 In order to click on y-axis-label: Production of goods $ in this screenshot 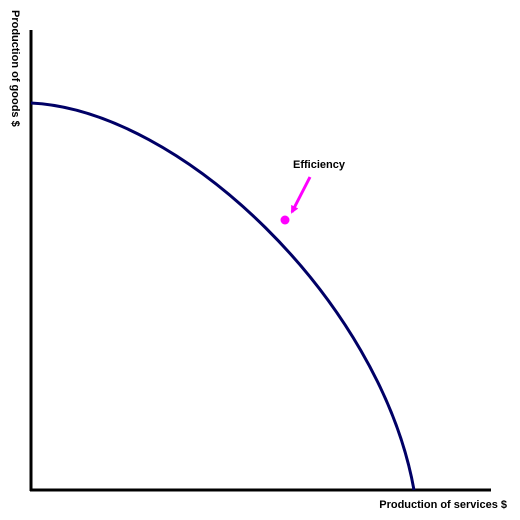, I will do `click(15, 68)`.